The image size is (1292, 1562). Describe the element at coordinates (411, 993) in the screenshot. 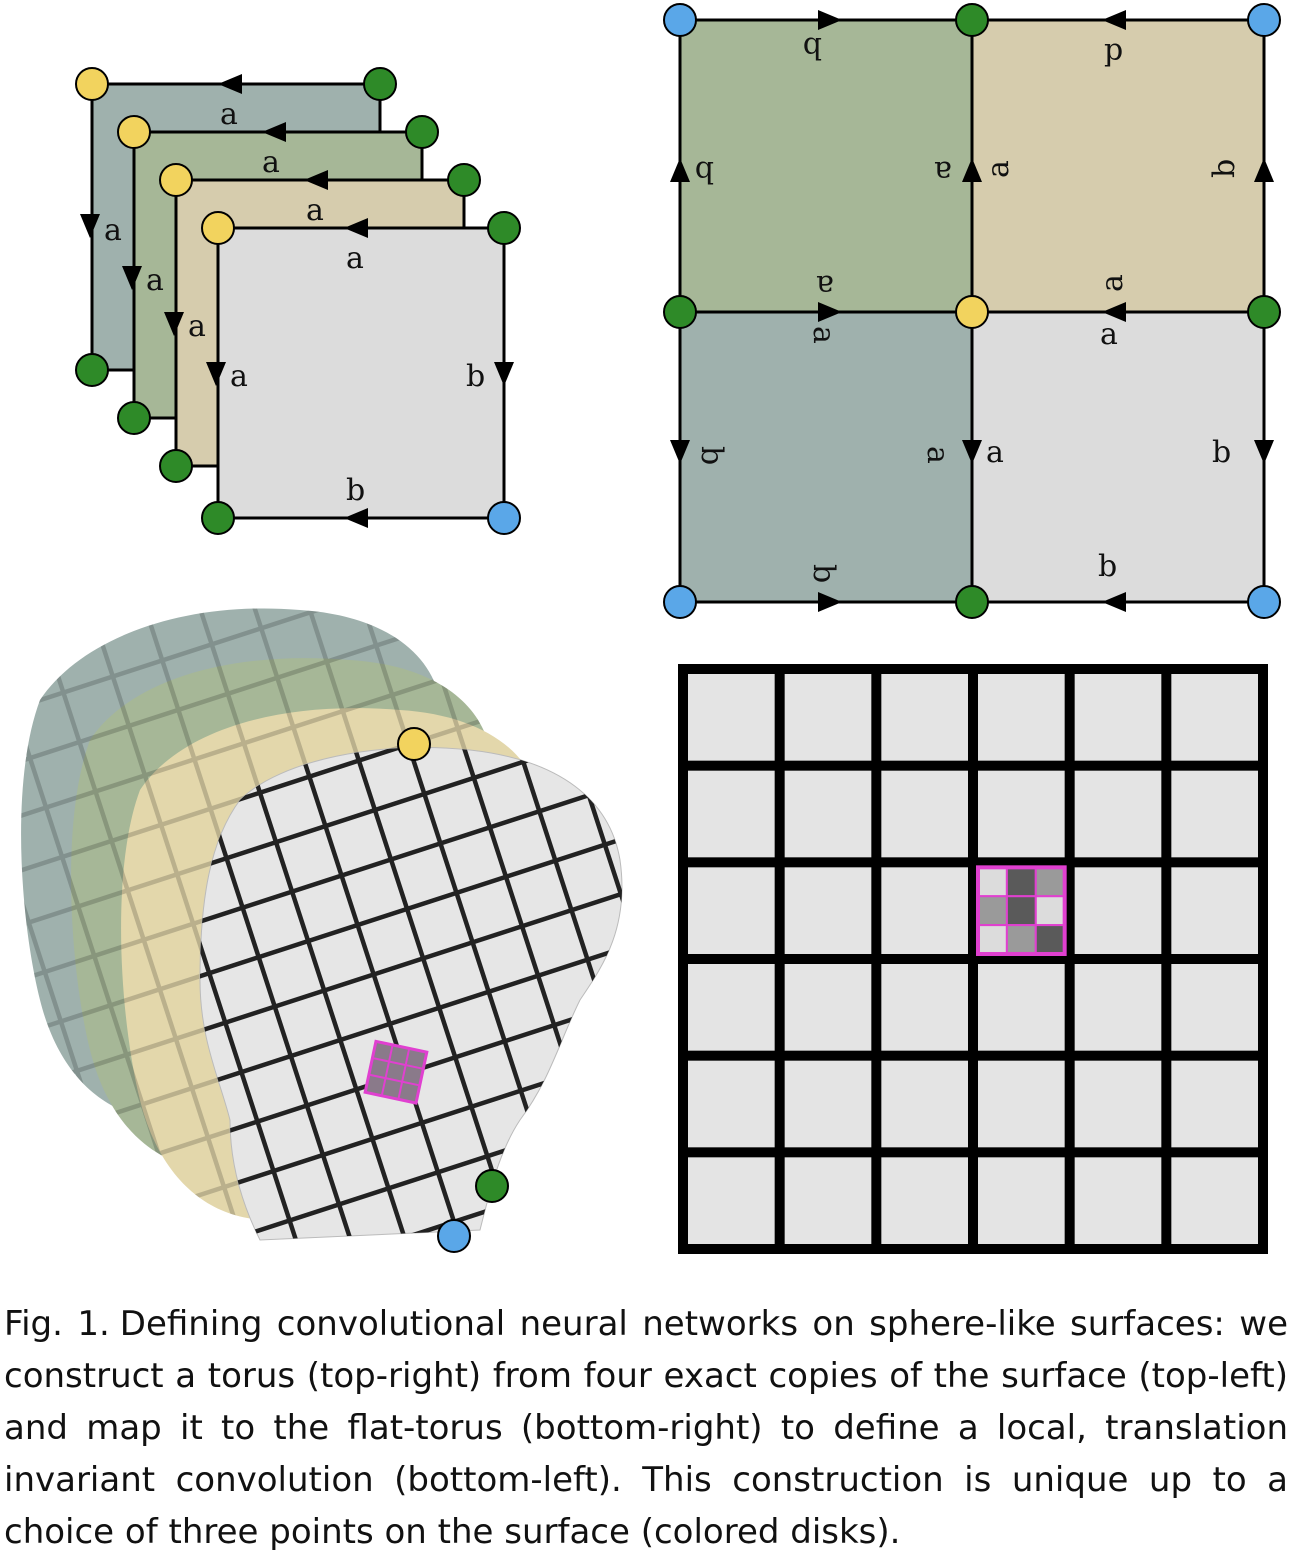

I see `head-surface-front` at that location.